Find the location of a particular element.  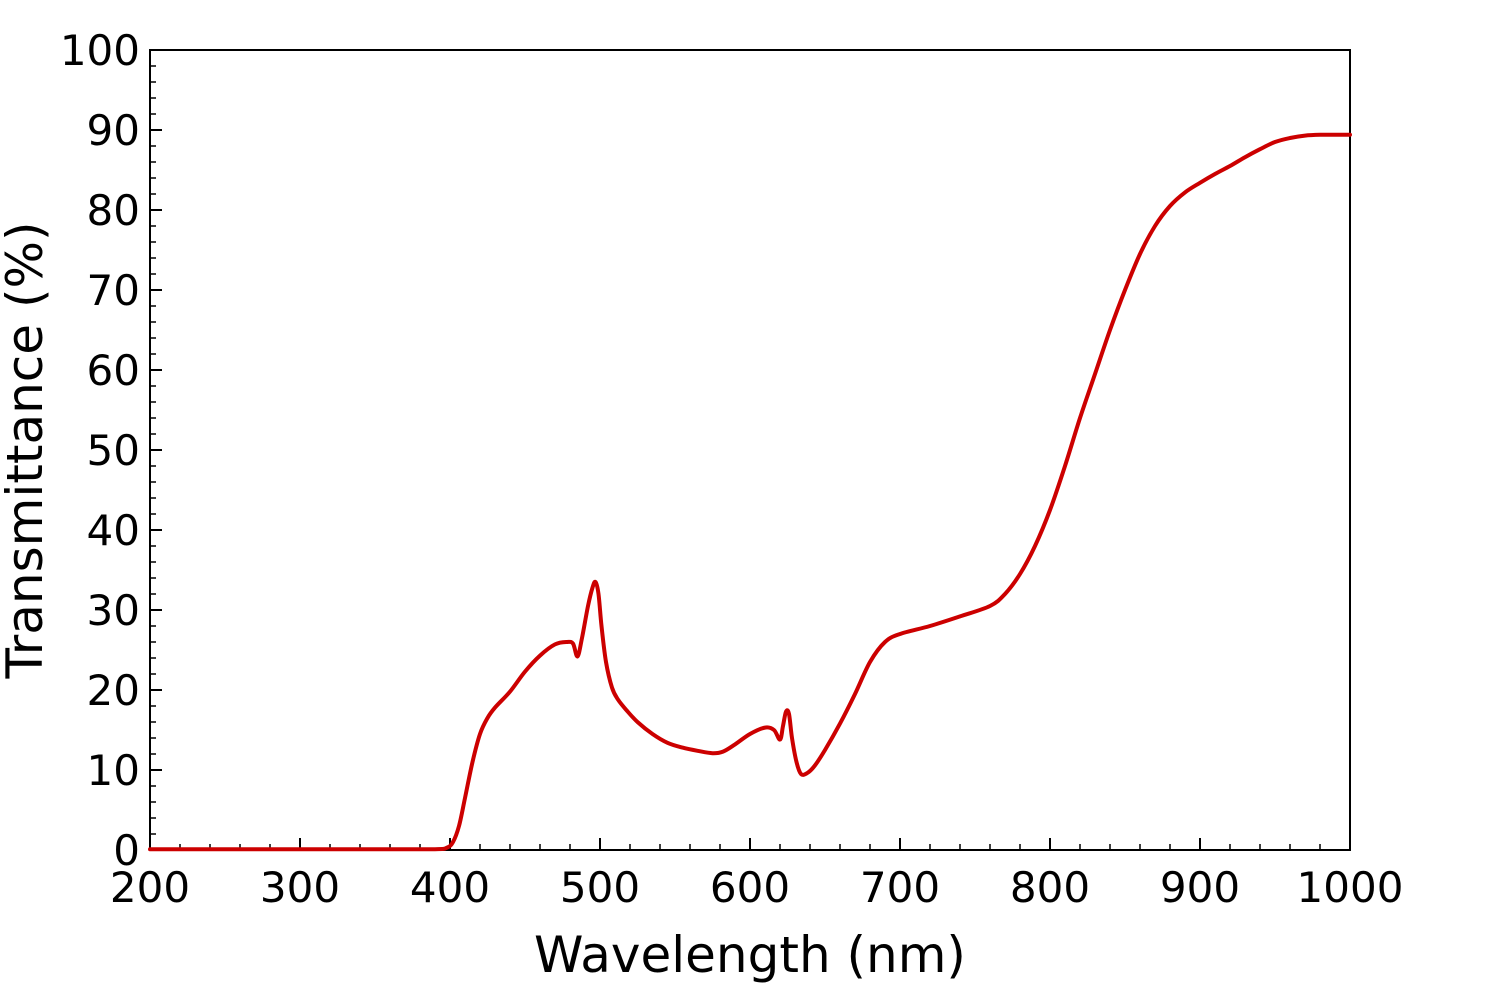

x-tick-label: 500 is located at coordinates (600, 887).